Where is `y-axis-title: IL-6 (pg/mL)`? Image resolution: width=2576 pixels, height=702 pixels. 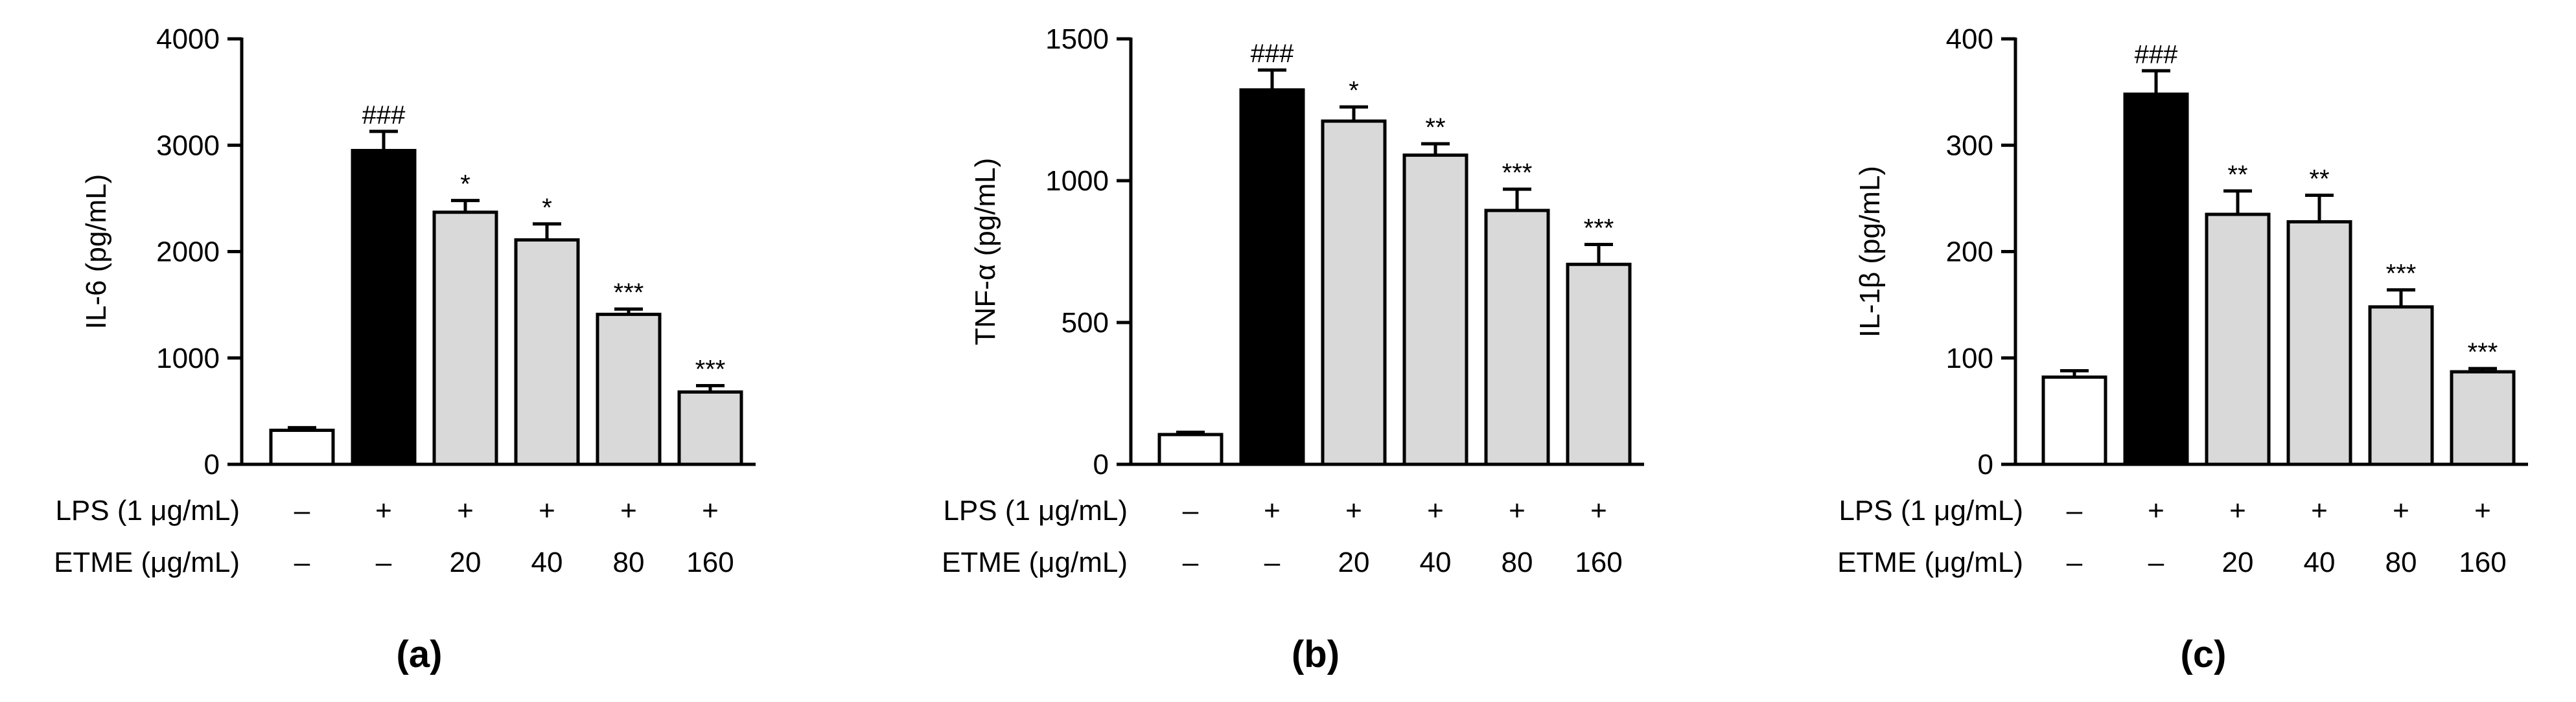 y-axis-title: IL-6 (pg/mL) is located at coordinates (96, 252).